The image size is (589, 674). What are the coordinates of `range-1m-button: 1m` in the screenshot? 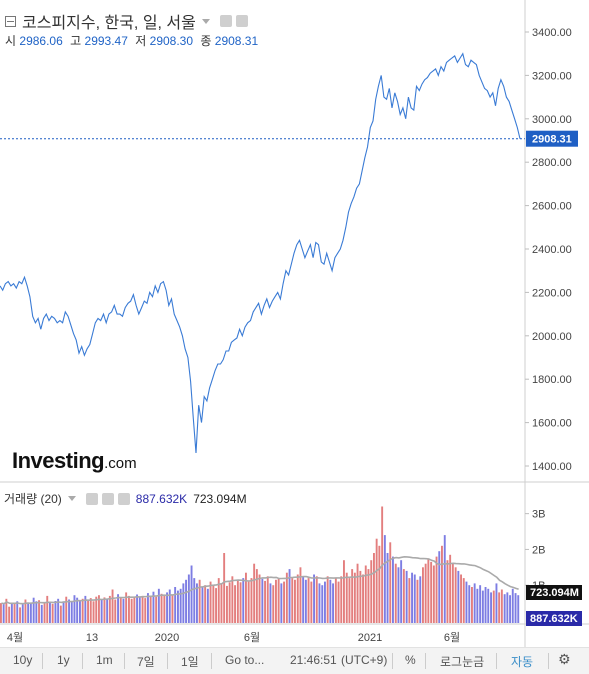 It's located at (104, 660).